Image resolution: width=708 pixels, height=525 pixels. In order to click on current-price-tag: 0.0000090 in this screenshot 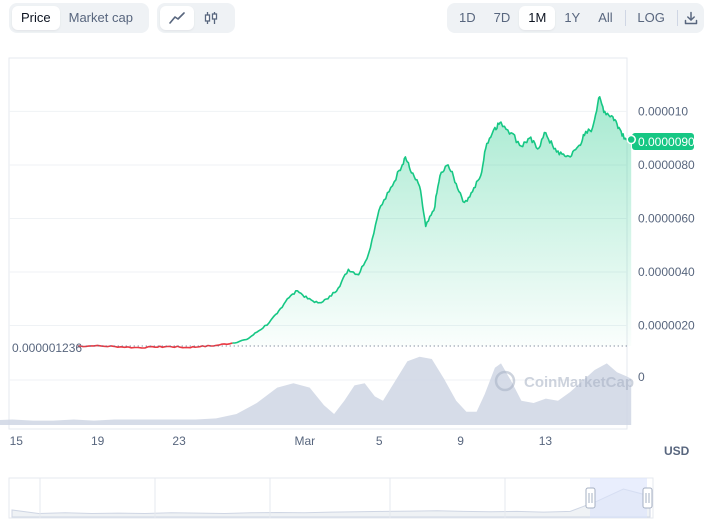, I will do `click(663, 141)`.